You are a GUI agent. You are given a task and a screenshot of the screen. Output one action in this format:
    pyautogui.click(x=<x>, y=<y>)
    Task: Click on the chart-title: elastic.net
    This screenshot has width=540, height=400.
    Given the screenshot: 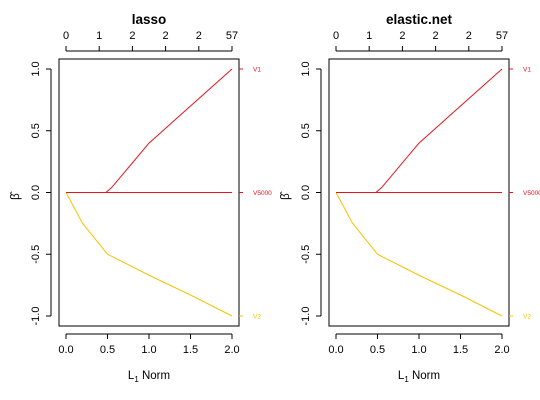 What is the action you would take?
    pyautogui.click(x=419, y=19)
    